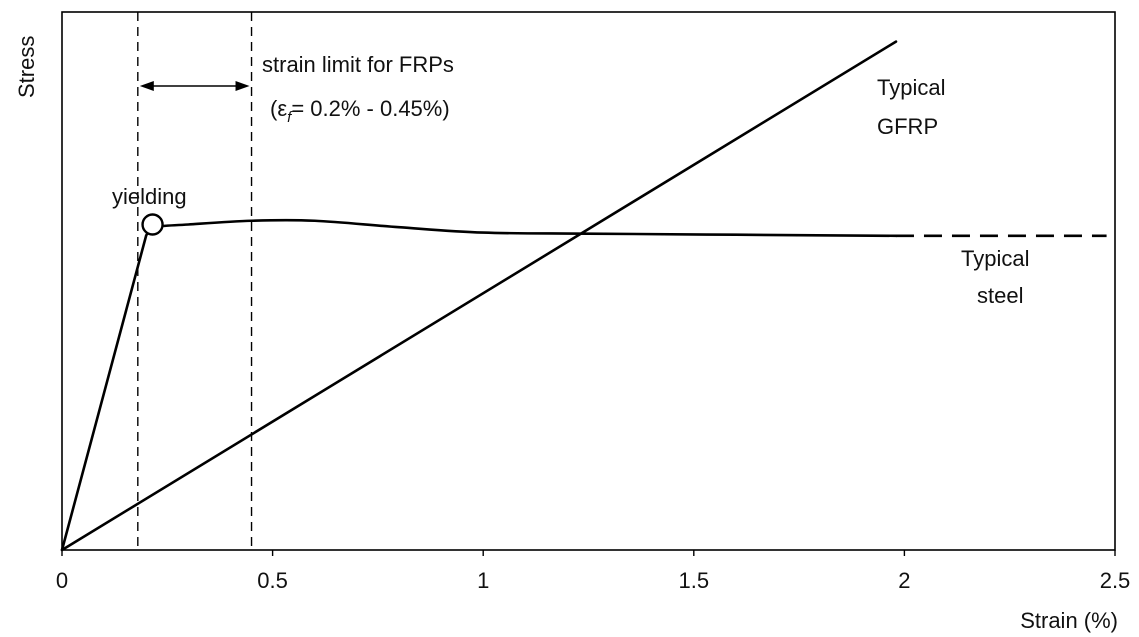  Describe the element at coordinates (278, 108) in the screenshot. I see `range-open: (ε` at that location.